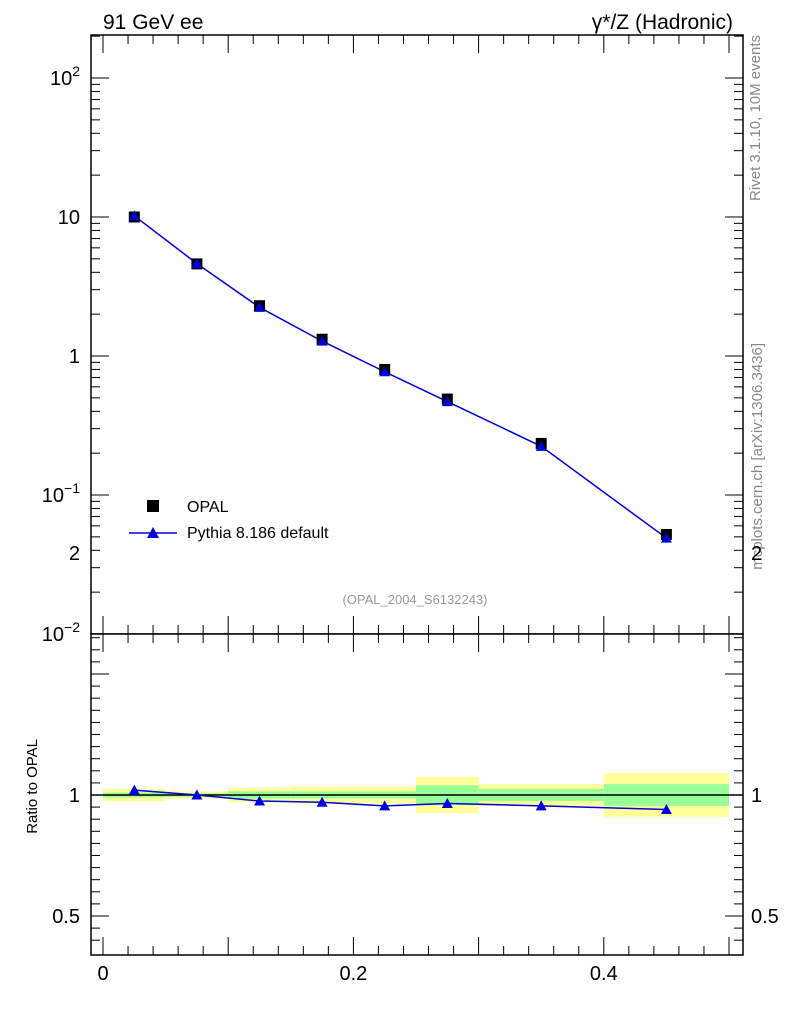 The height and width of the screenshot is (1024, 786). Describe the element at coordinates (153, 22) in the screenshot. I see `left-title: 91 GeV ee` at that location.